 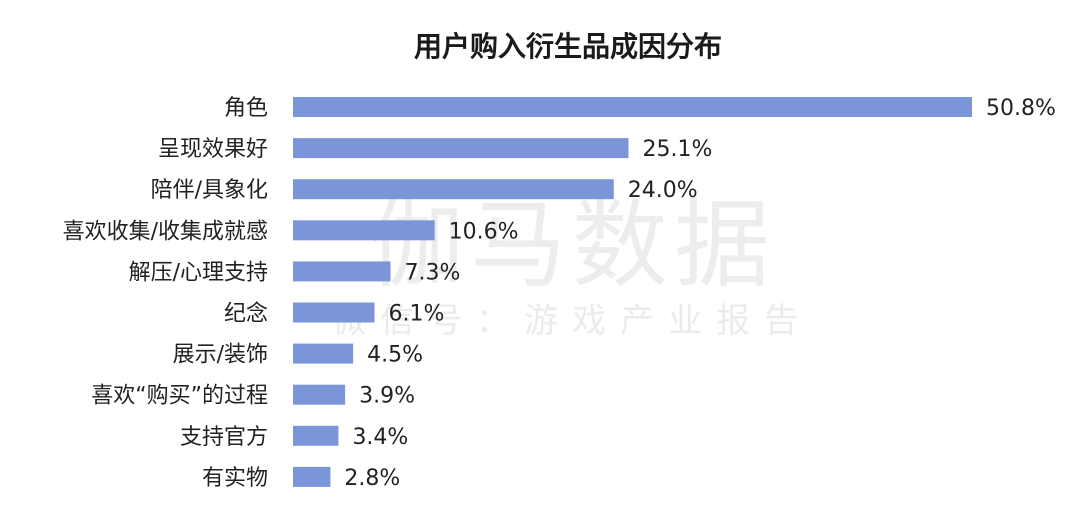 What do you see at coordinates (387, 396) in the screenshot?
I see `value-label: 3.9%` at bounding box center [387, 396].